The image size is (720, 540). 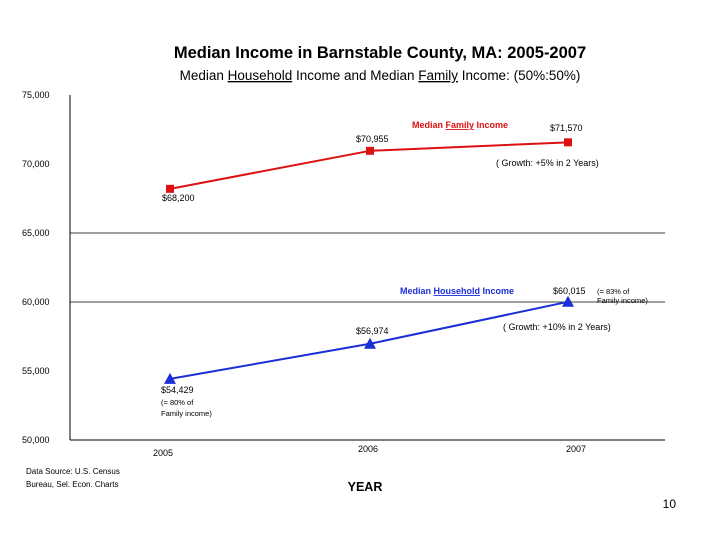 I want to click on household-series-name: Median Household Income, so click(x=457, y=291).